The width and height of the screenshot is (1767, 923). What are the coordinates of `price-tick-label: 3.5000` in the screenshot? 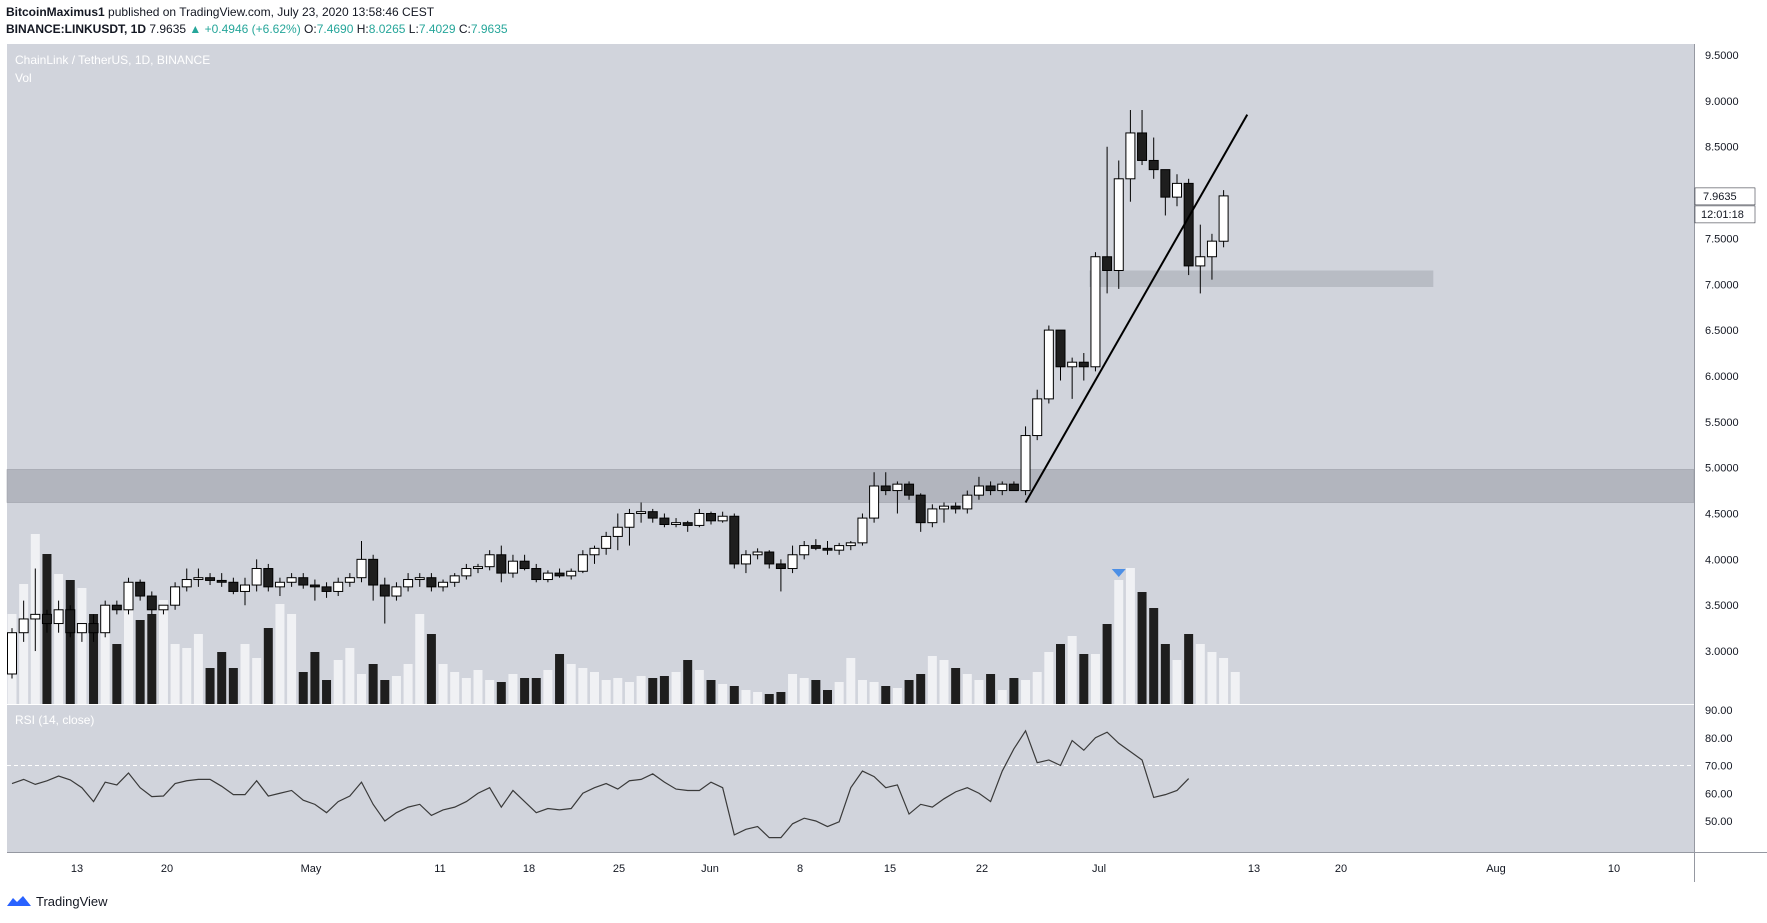 It's located at (1722, 606).